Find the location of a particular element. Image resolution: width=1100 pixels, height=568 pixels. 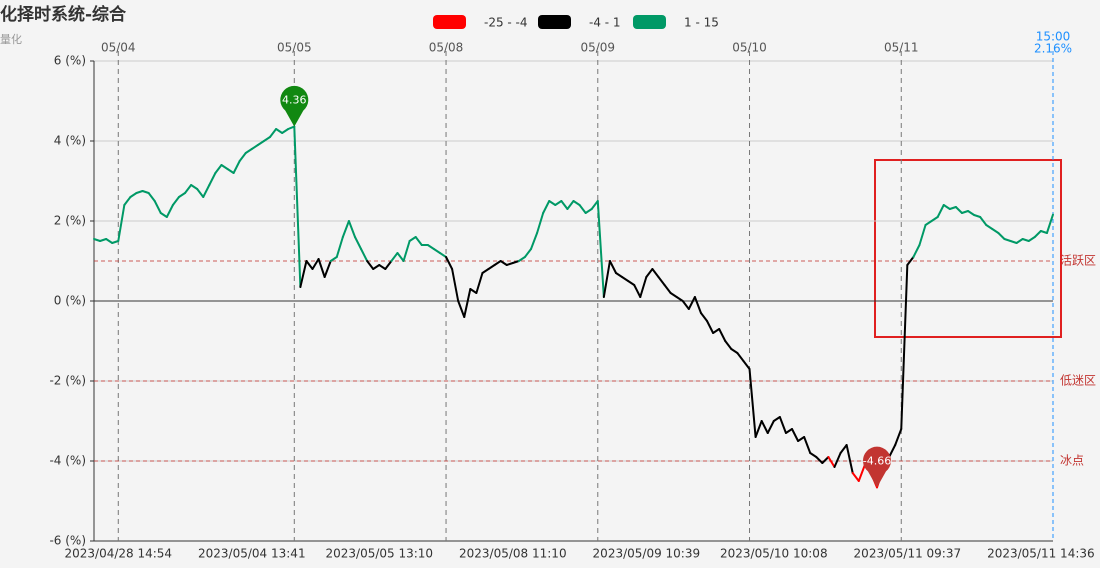

chart-title: 化择时系统-综合 is located at coordinates (63, 14).